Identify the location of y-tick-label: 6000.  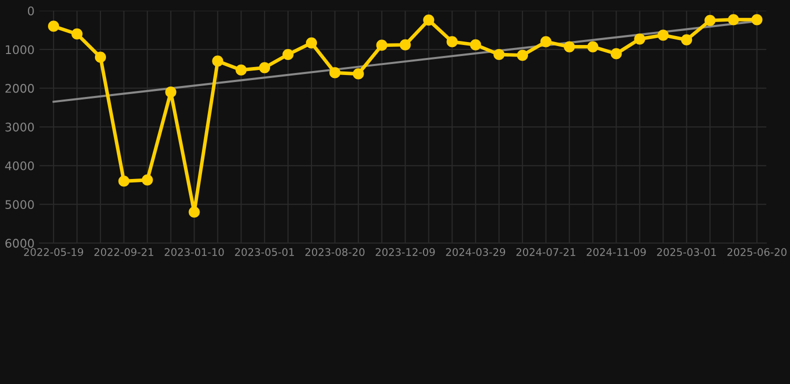
(19, 243).